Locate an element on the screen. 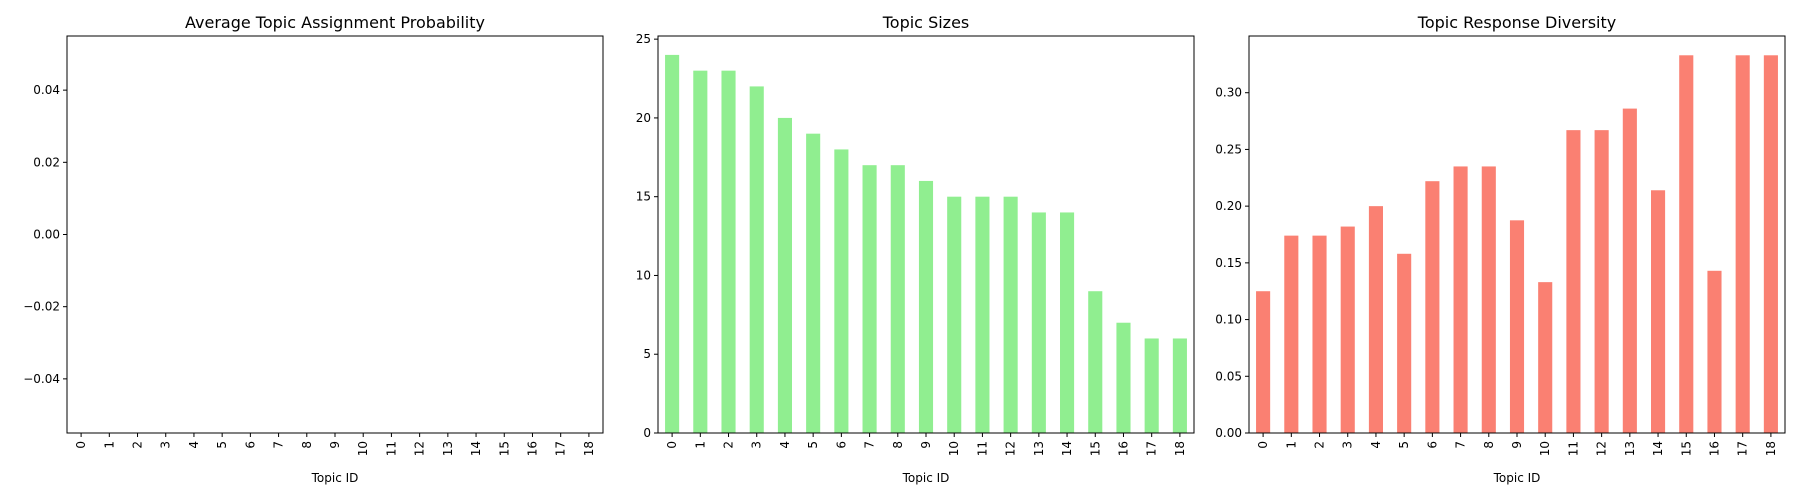  chart-title: Topic Sizes is located at coordinates (926, 22).